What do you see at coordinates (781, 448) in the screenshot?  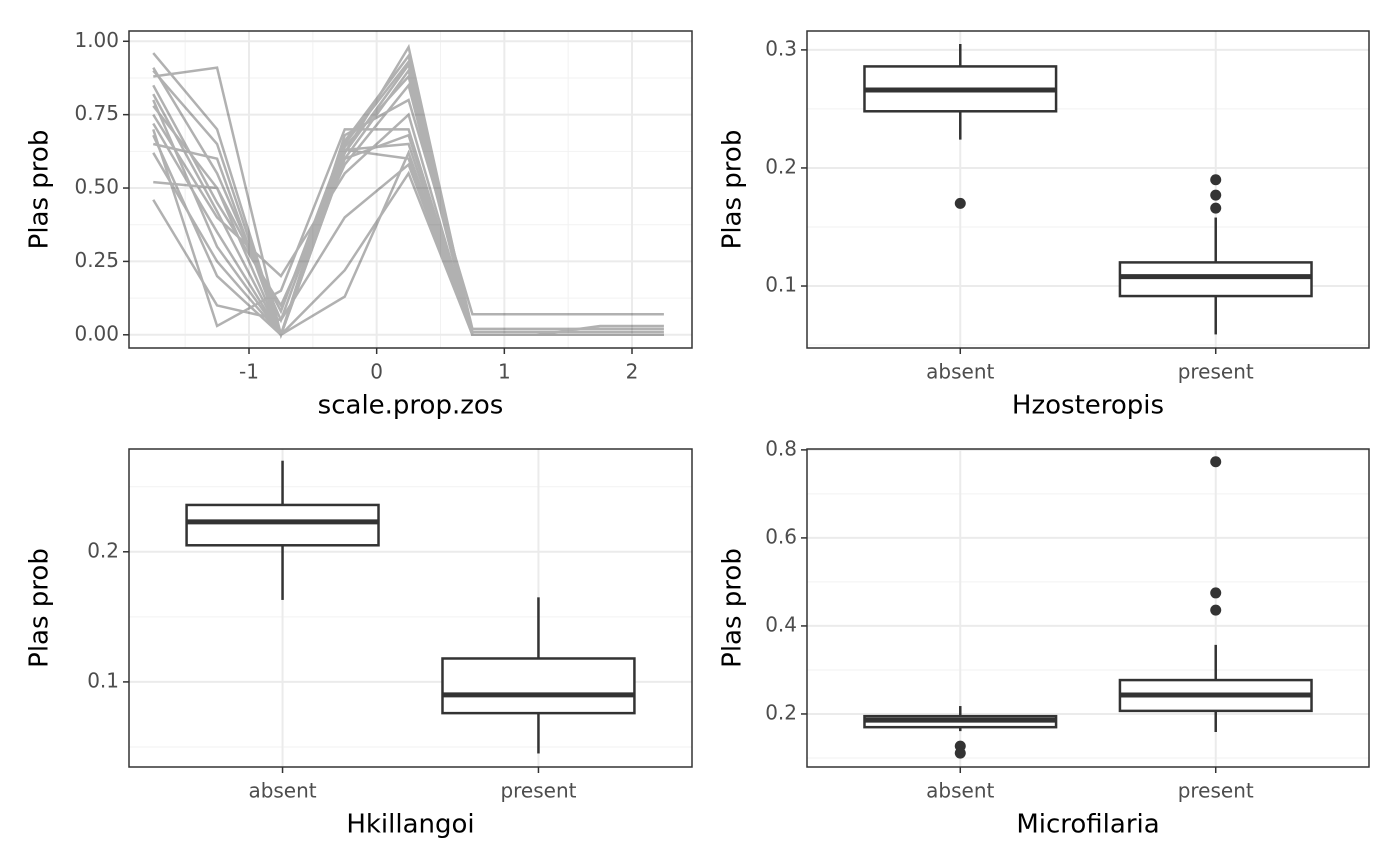 I see `y-tick-label: 0.8` at bounding box center [781, 448].